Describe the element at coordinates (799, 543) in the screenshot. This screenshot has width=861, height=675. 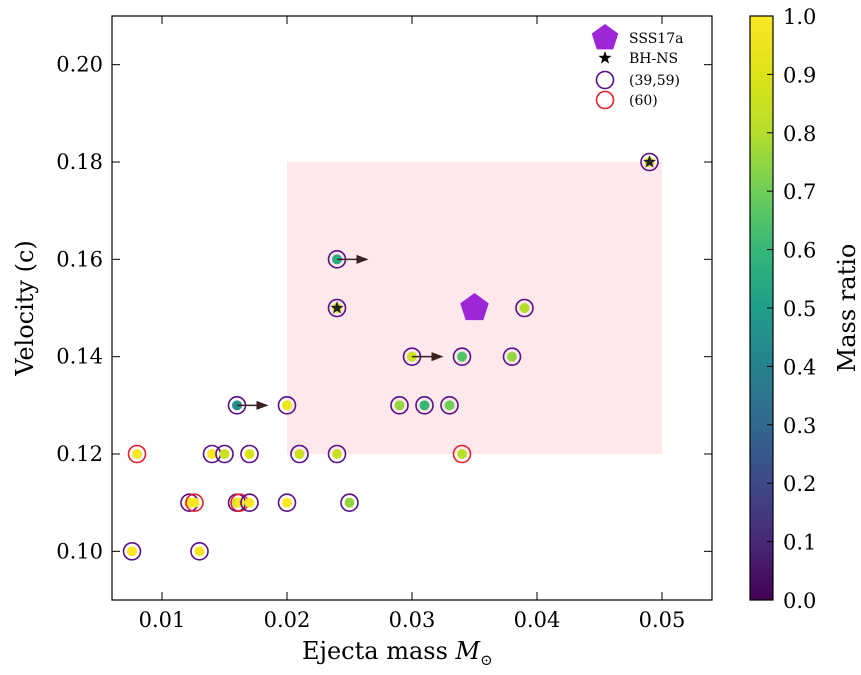
I see `colorbar-tick-label: 0.1` at that location.